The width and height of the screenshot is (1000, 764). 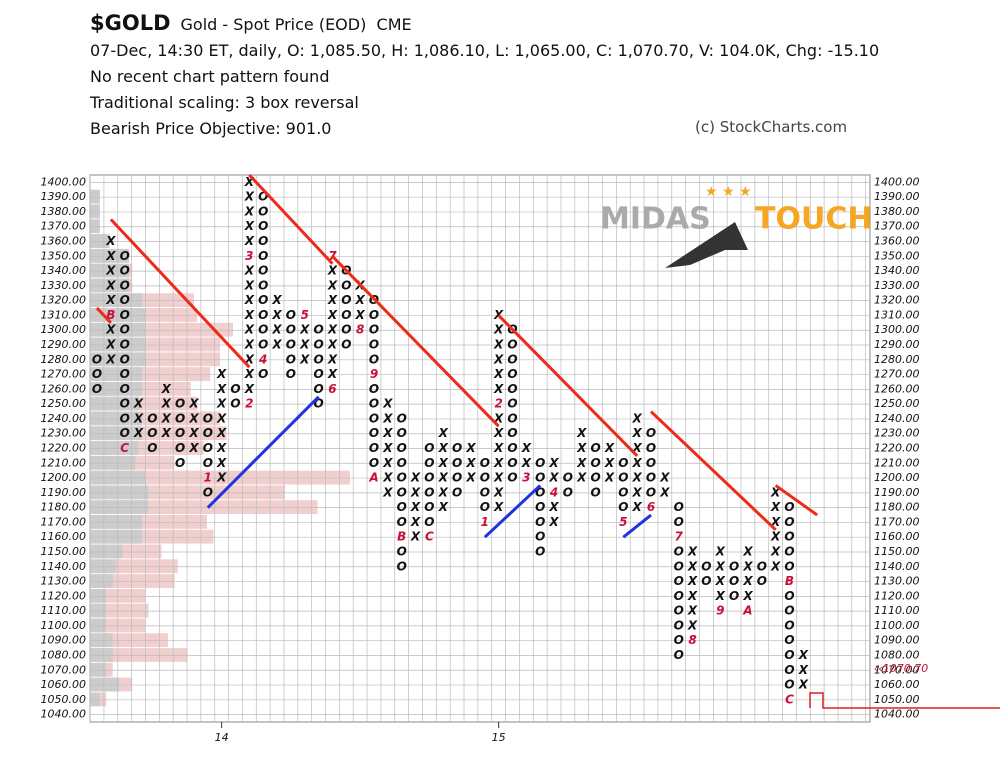 What do you see at coordinates (64, 566) in the screenshot?
I see `y-tick-label: 1140.00` at bounding box center [64, 566].